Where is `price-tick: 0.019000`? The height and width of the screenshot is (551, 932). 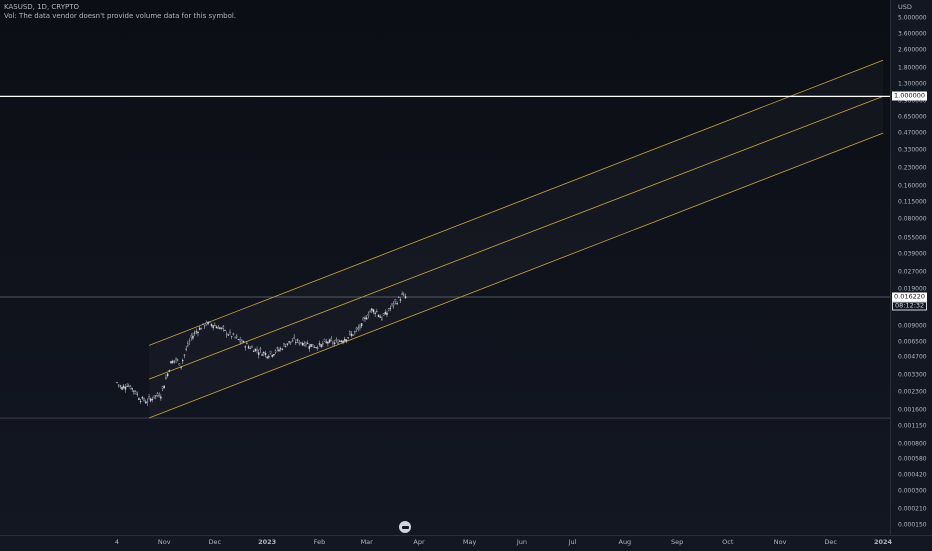 price-tick: 0.019000 is located at coordinates (912, 289).